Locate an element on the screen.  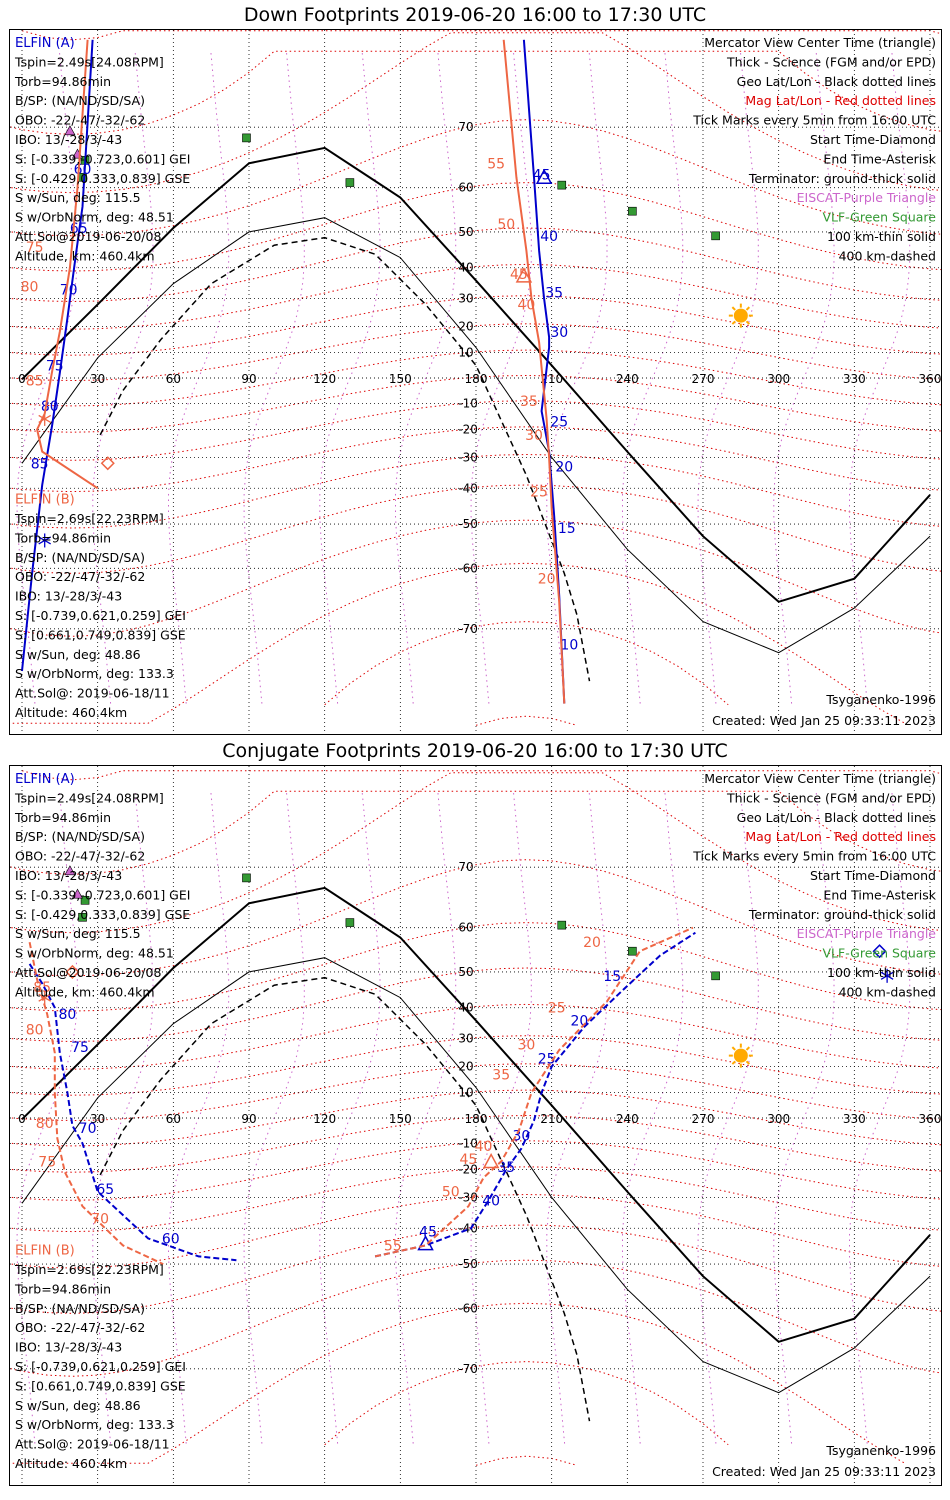
x-tick-label: 90 is located at coordinates (248, 379).